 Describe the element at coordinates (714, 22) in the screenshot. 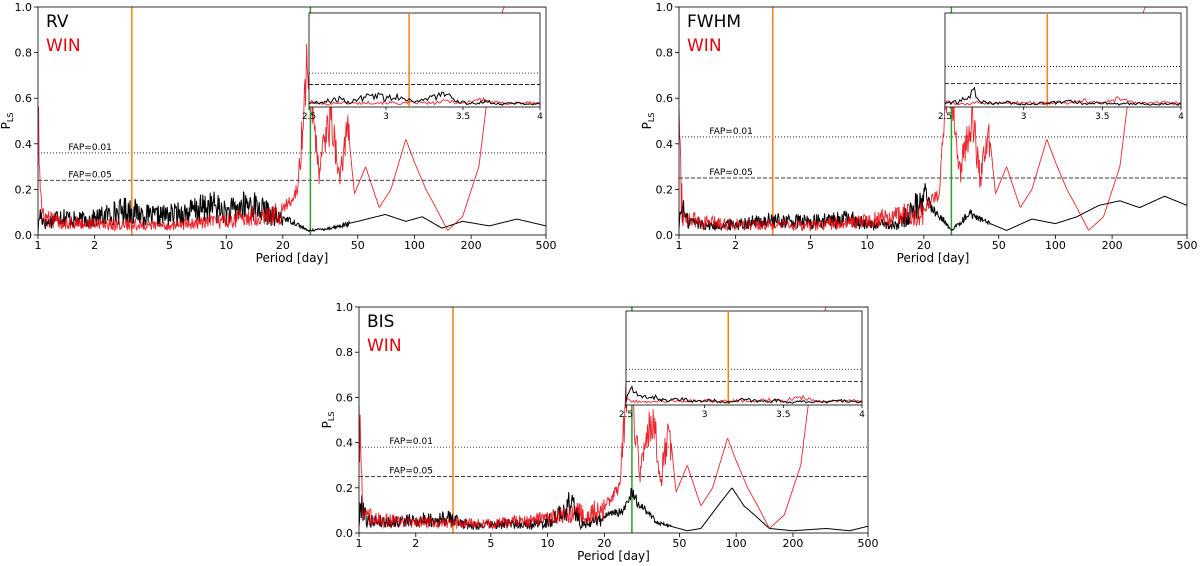

I see `legend-entry-fwhm: FWHM` at that location.